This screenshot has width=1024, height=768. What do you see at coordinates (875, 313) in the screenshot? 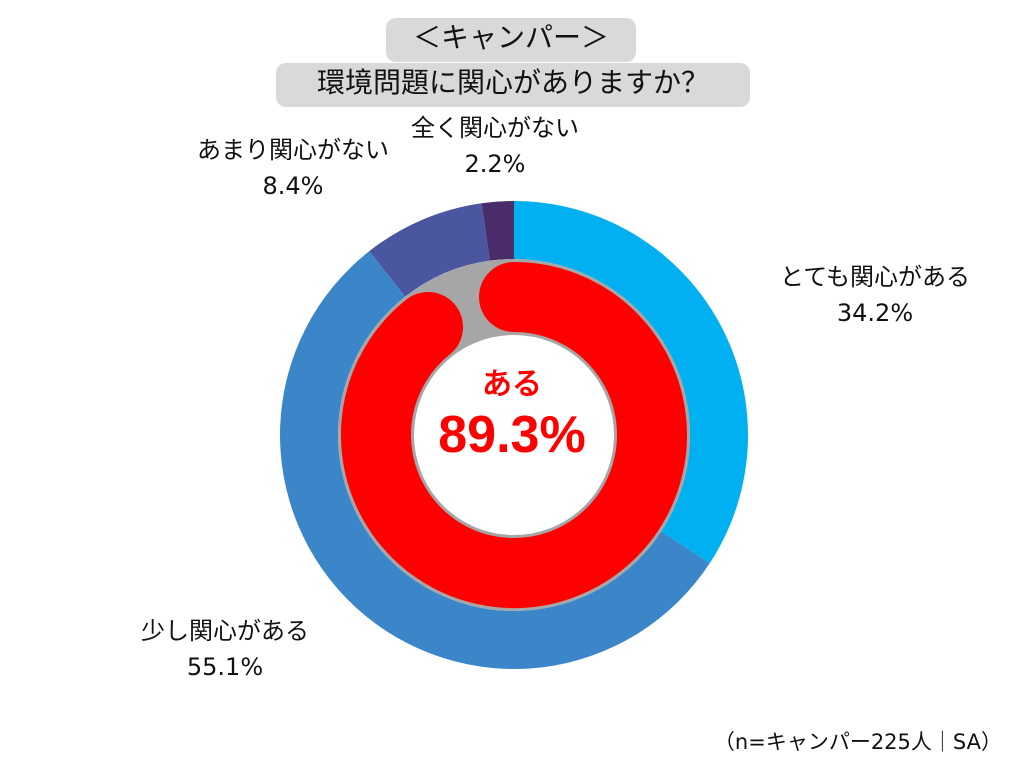
I see `slice-value-very-interested: 34.2%` at bounding box center [875, 313].